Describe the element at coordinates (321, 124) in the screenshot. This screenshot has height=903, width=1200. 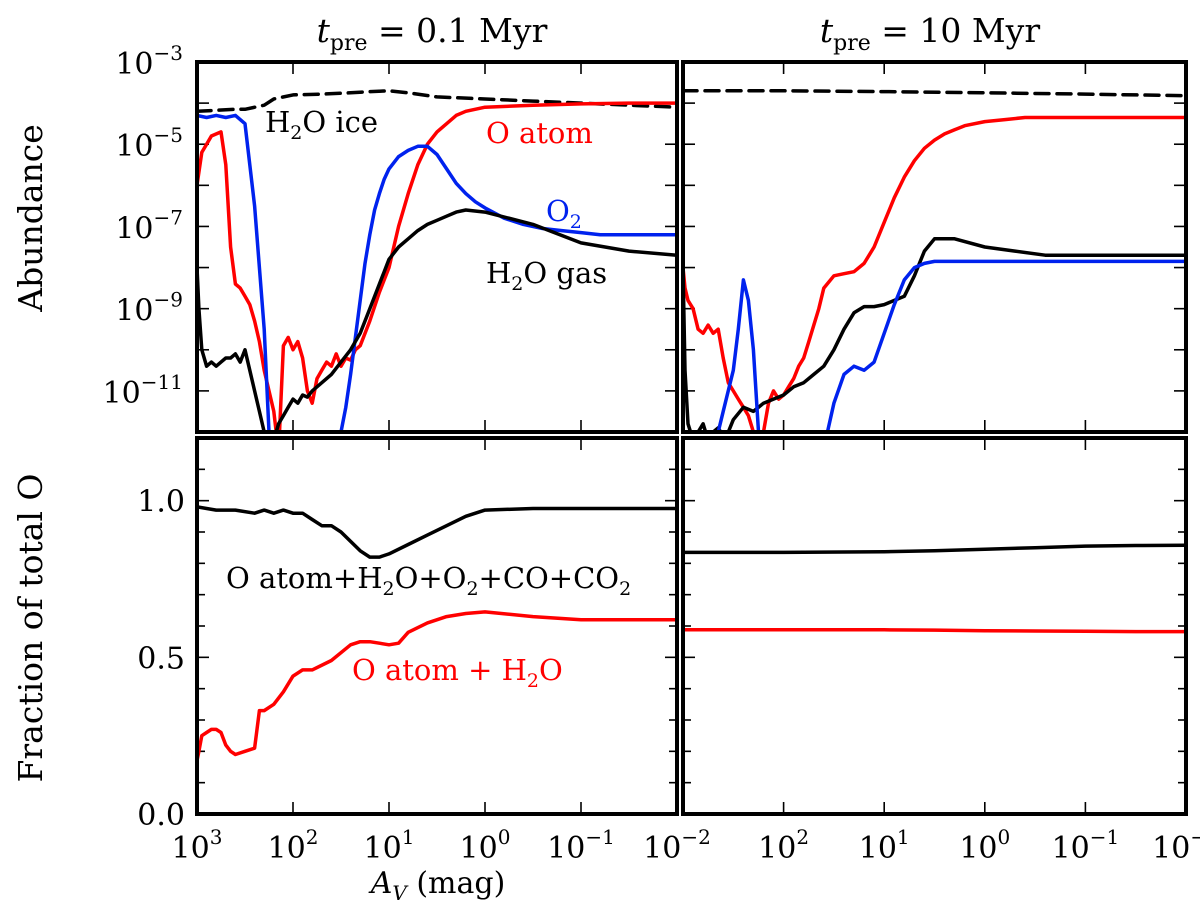
I see `label-h2o-ice: H2O ice` at that location.